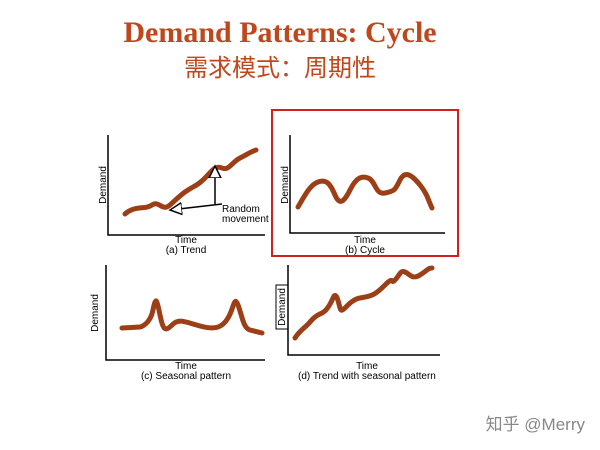 This screenshot has width=600, height=450. I want to click on caption-clip: (d) Trend with seasonal pattern, so click(367, 376).